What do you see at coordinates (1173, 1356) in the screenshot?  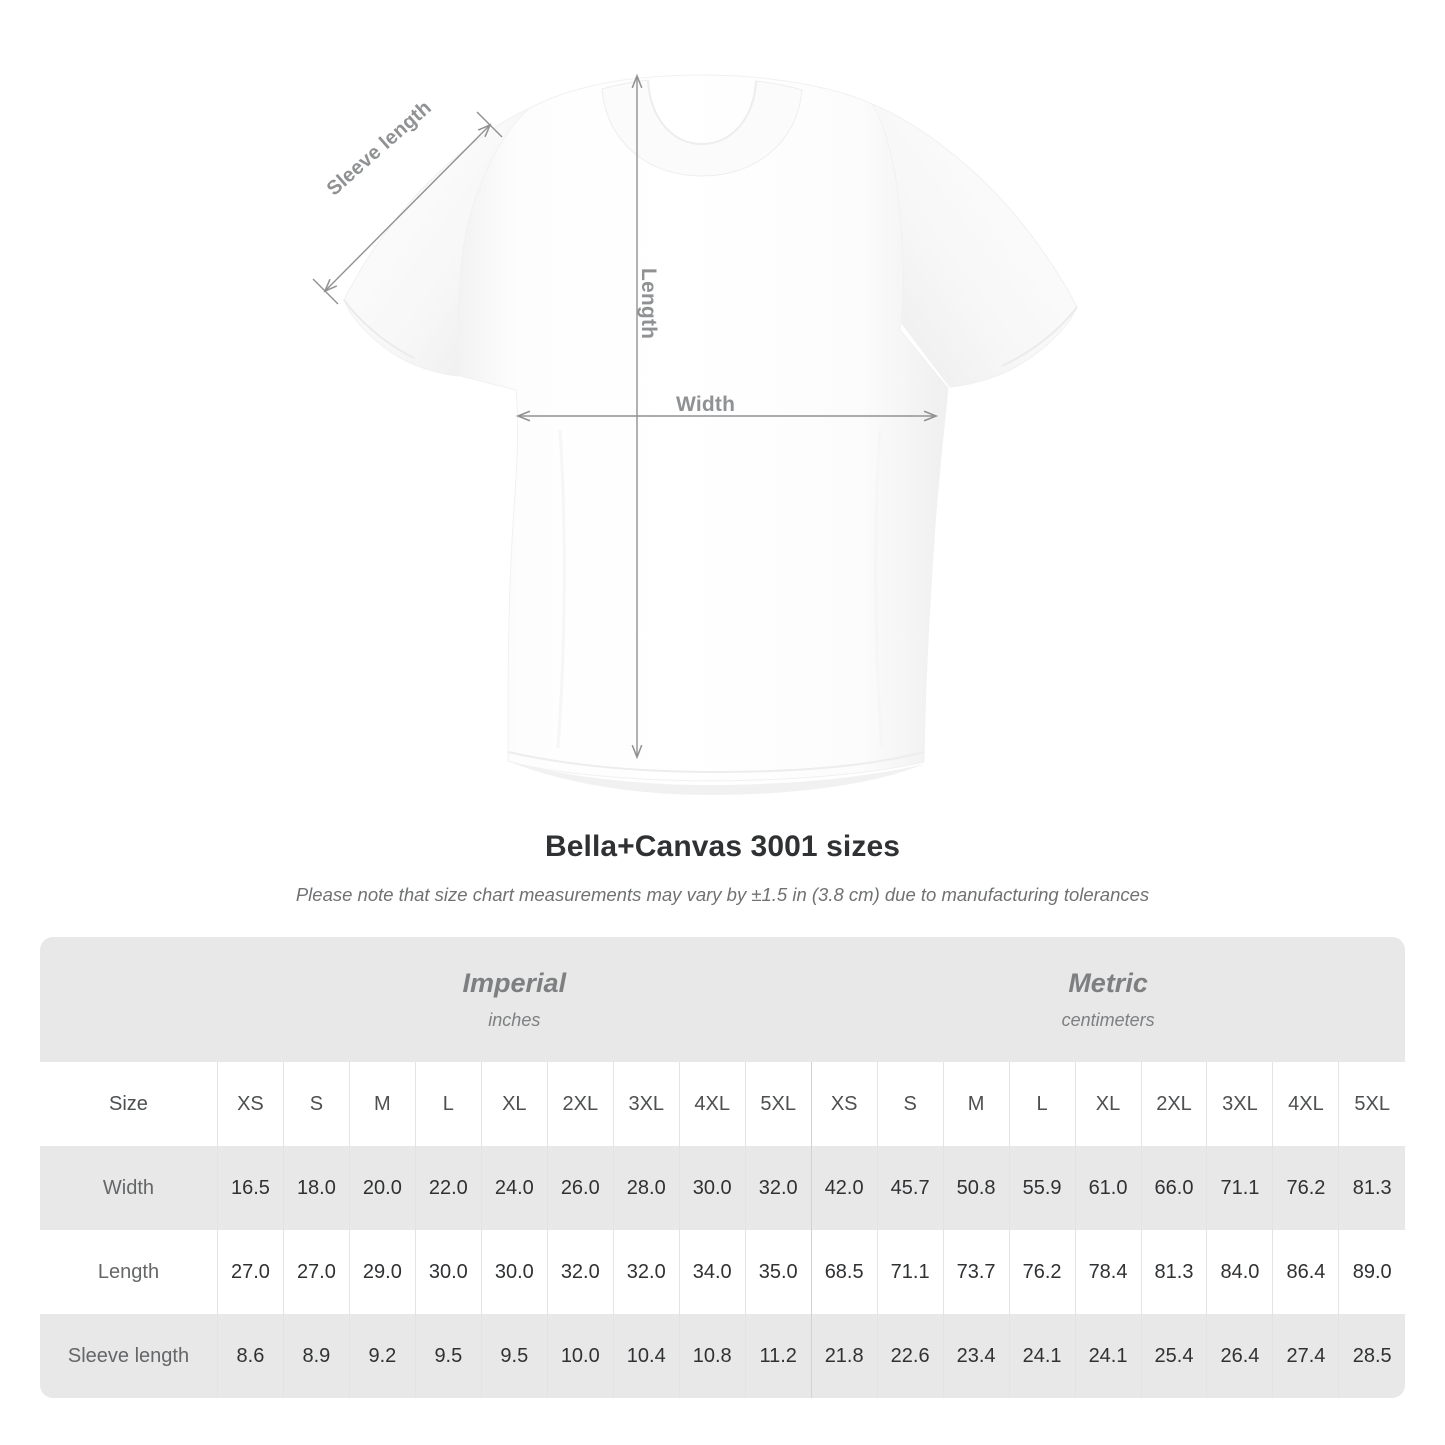 I see `cell-value: 25.4` at bounding box center [1173, 1356].